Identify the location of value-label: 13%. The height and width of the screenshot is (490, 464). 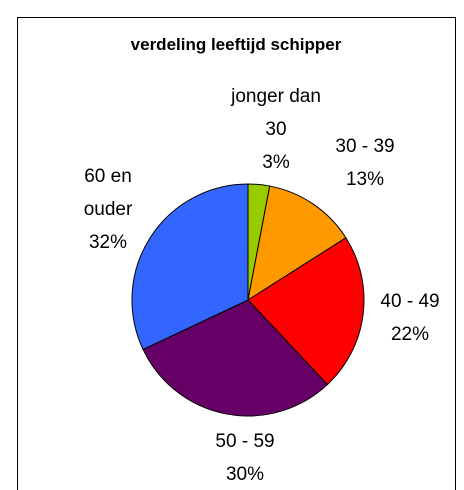
(365, 179).